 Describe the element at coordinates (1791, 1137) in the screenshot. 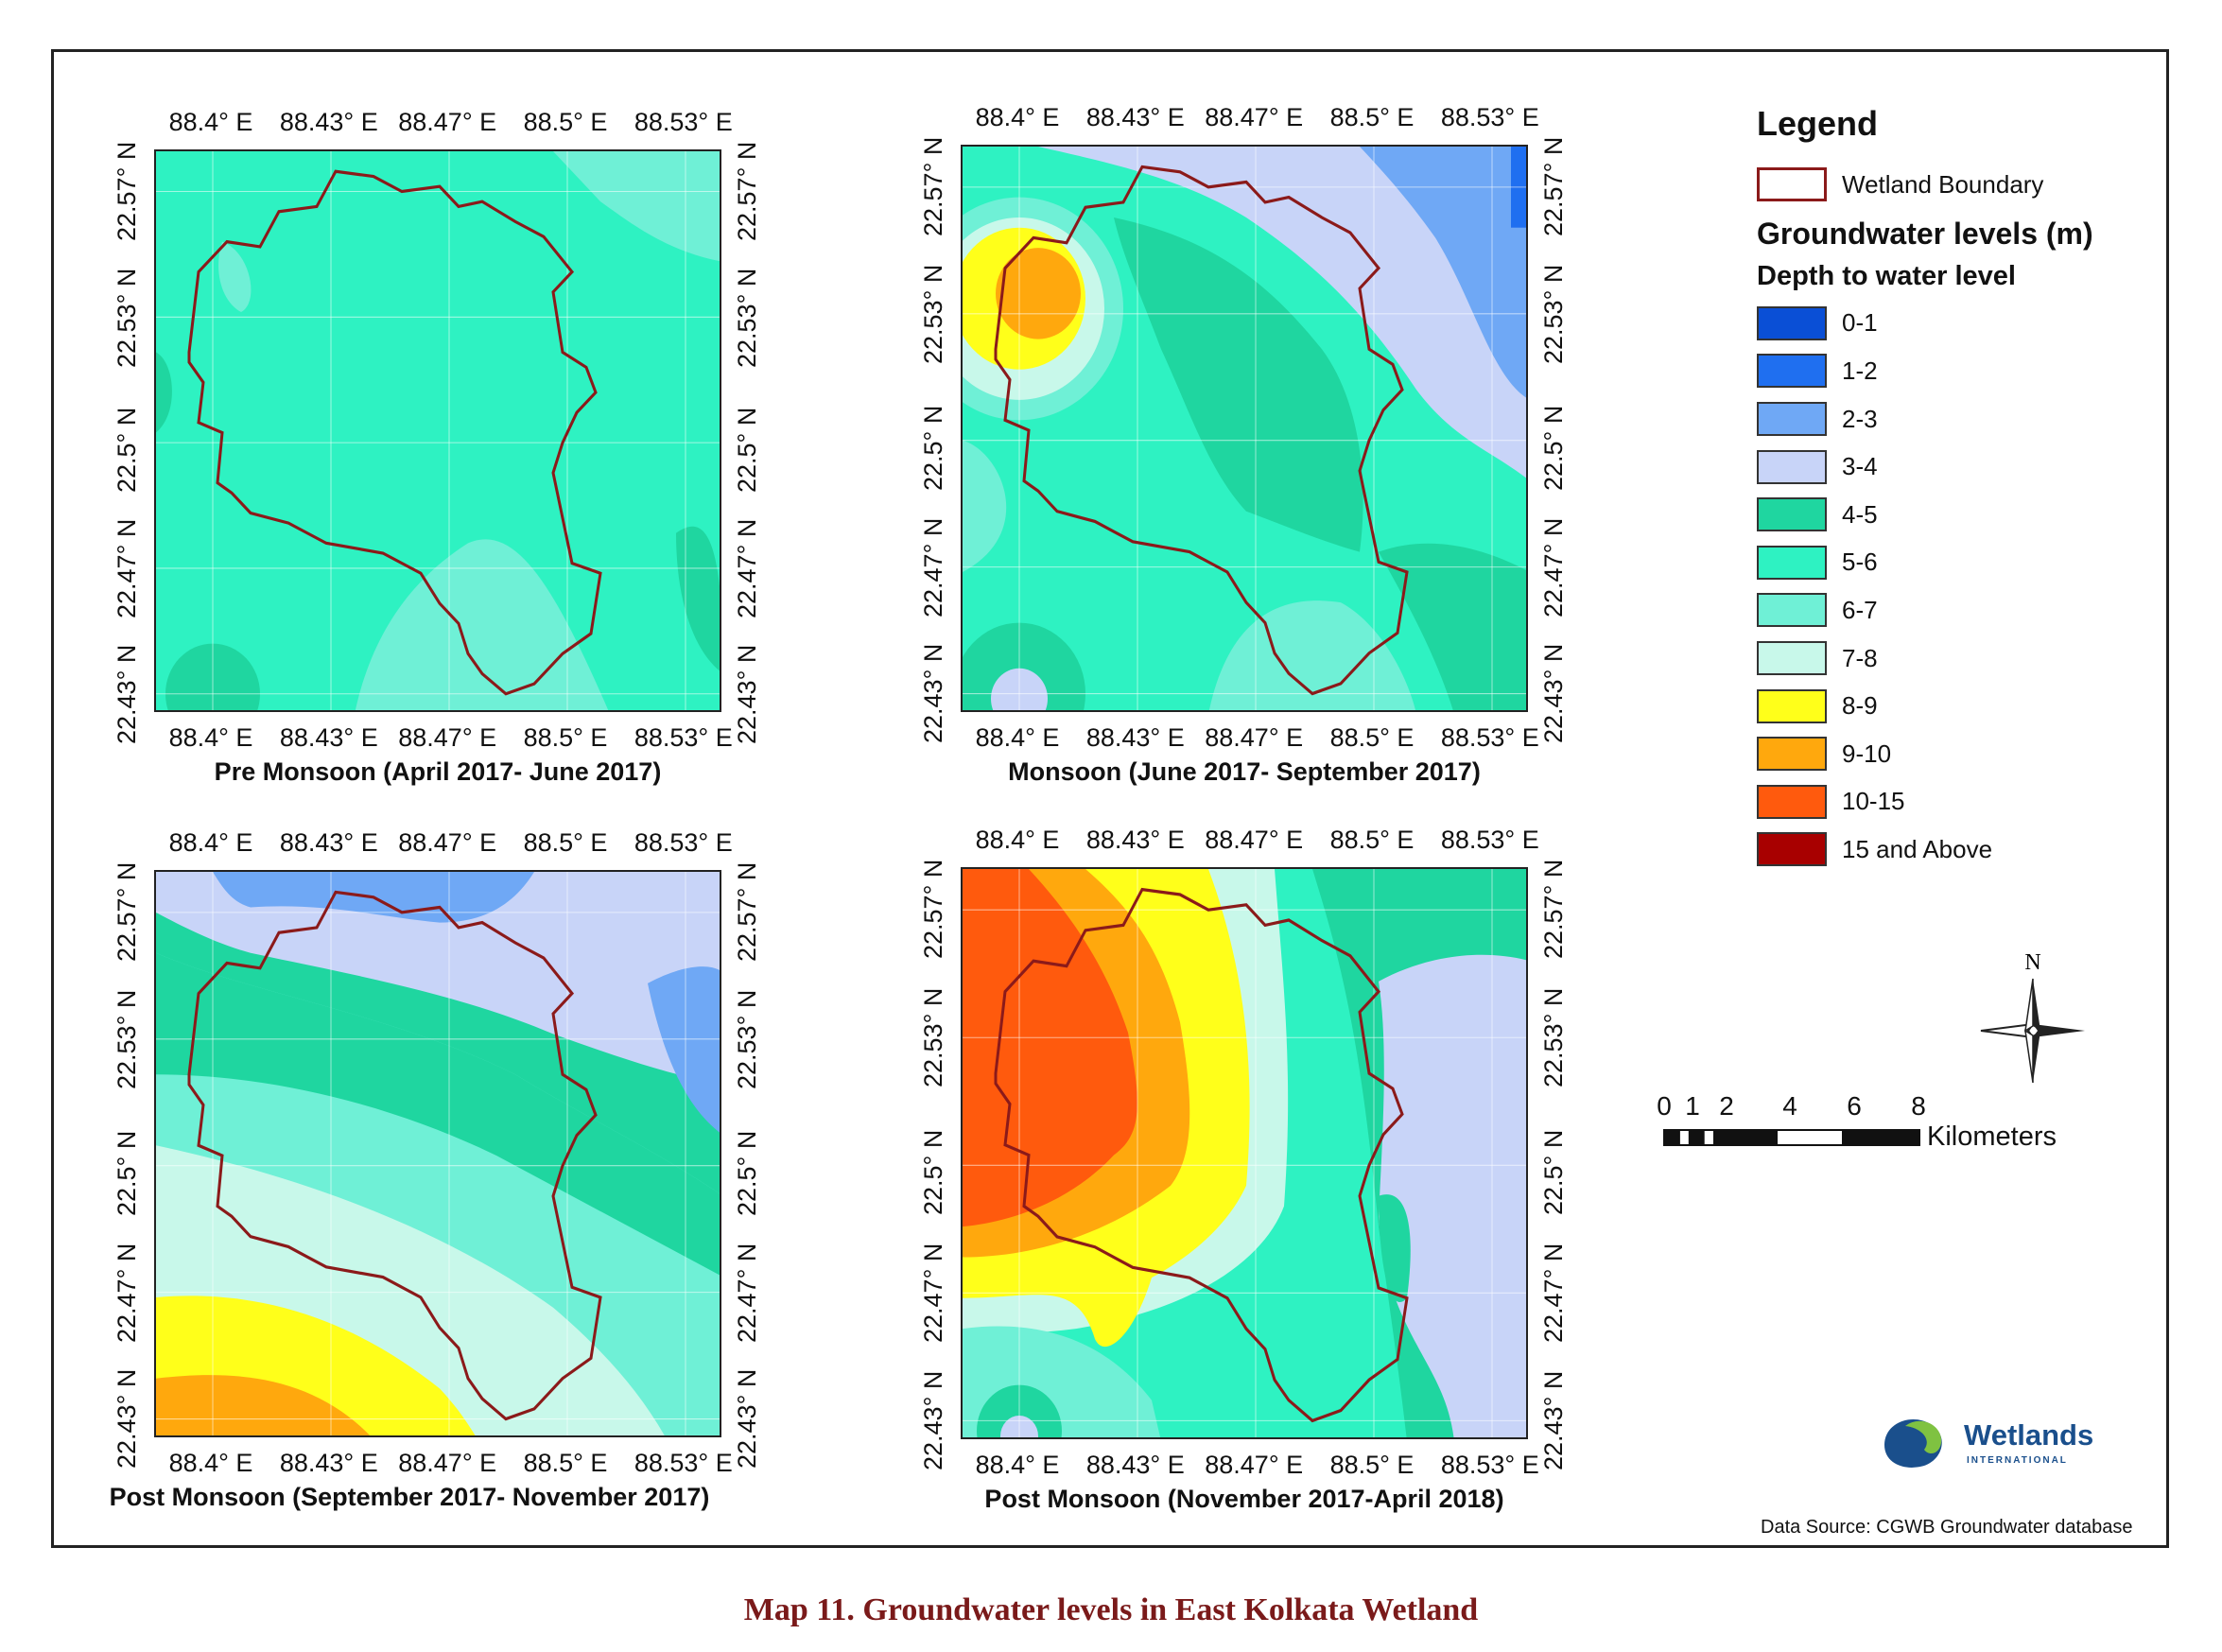

I see `scale-bar` at that location.